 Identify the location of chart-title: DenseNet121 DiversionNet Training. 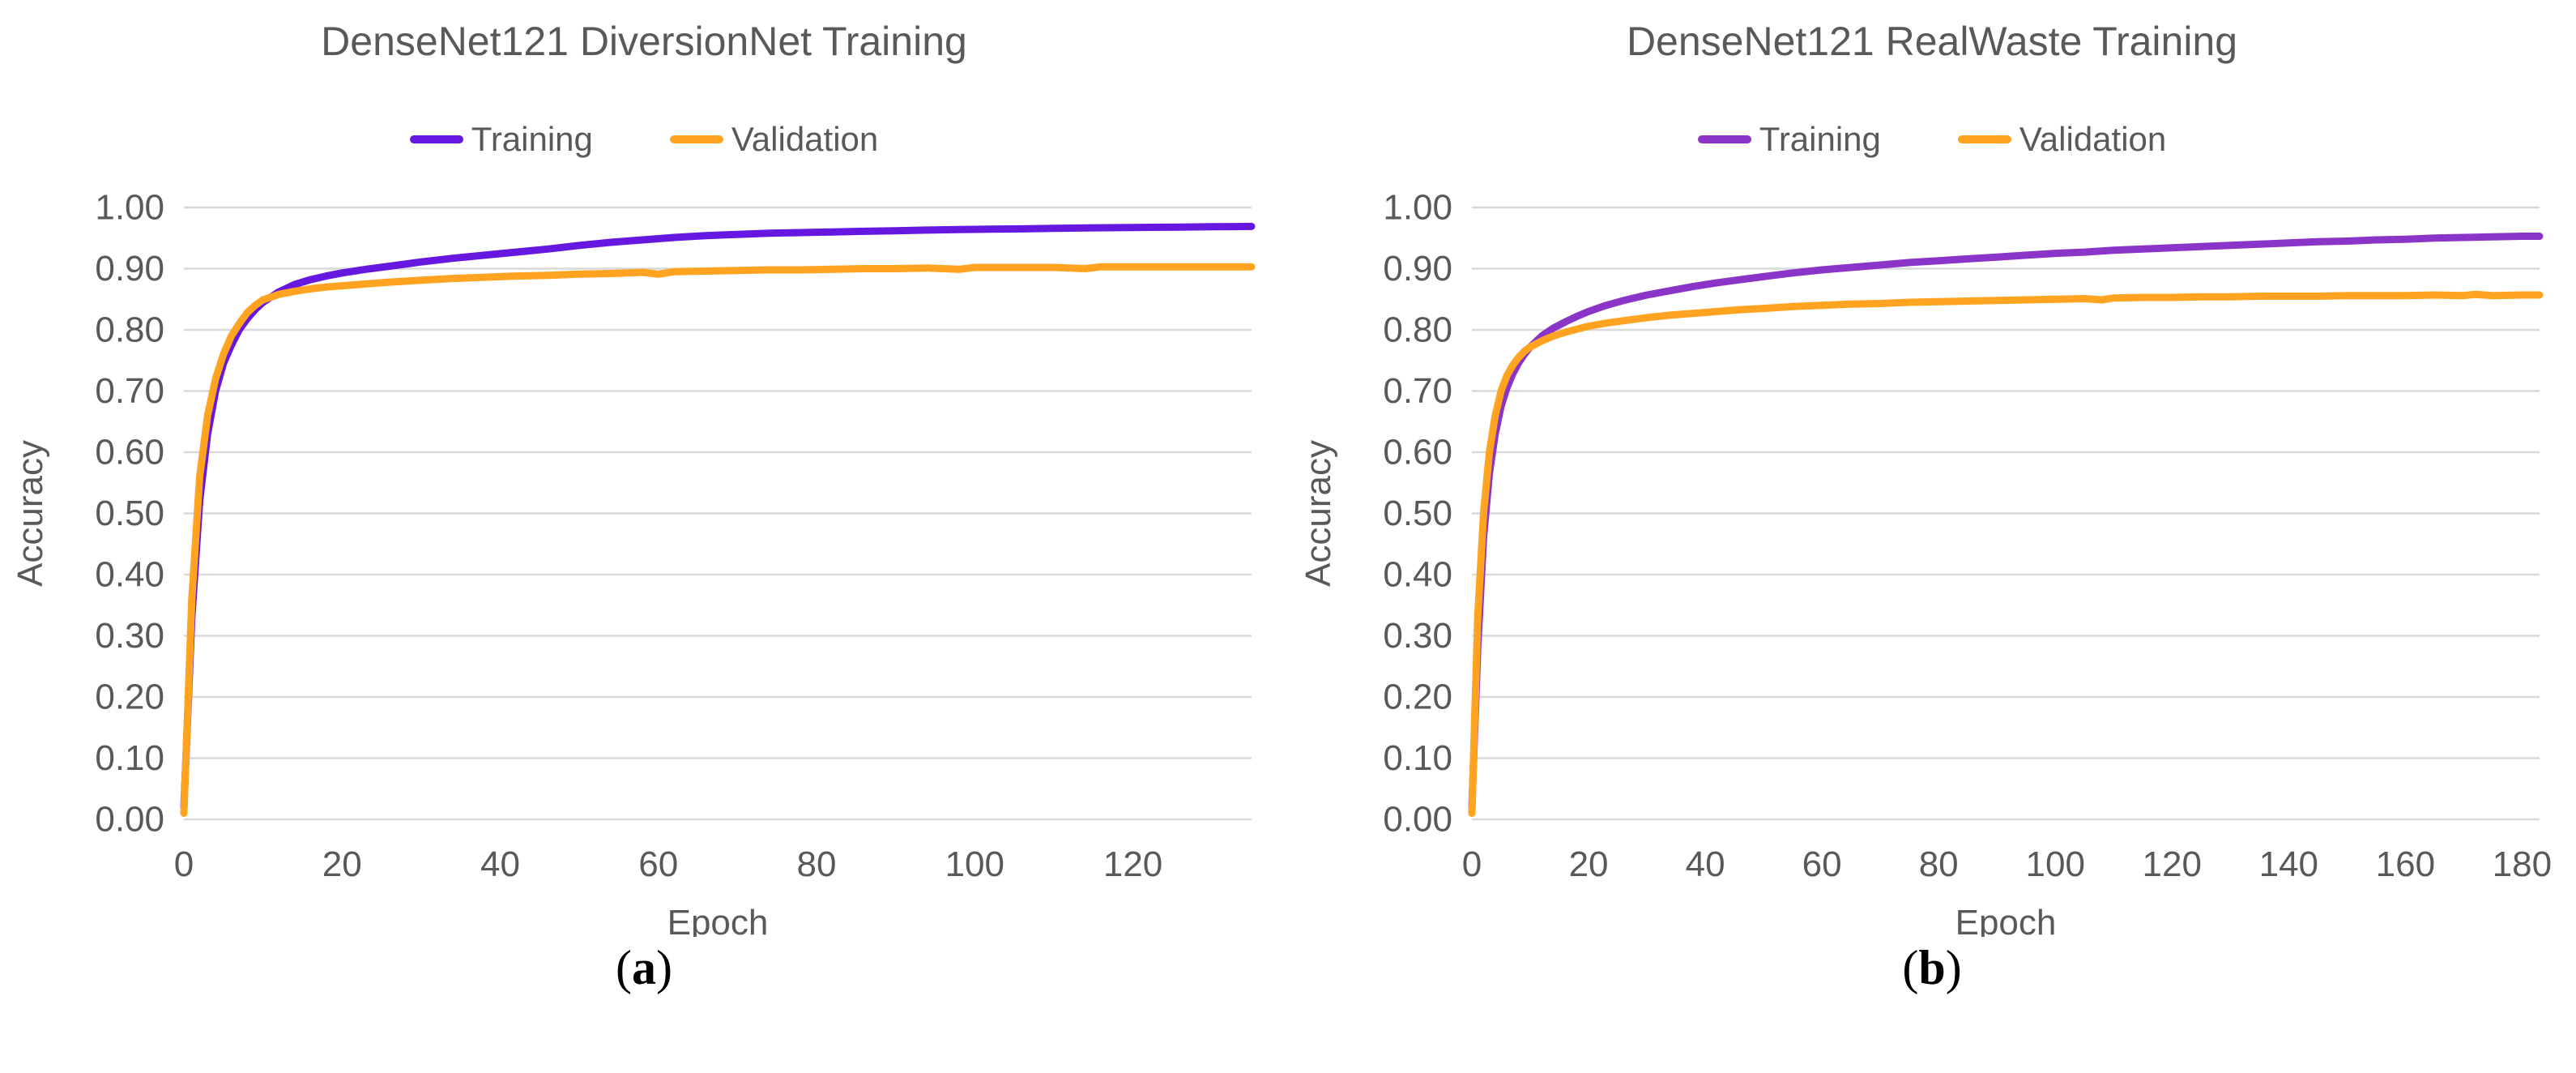
(644, 41).